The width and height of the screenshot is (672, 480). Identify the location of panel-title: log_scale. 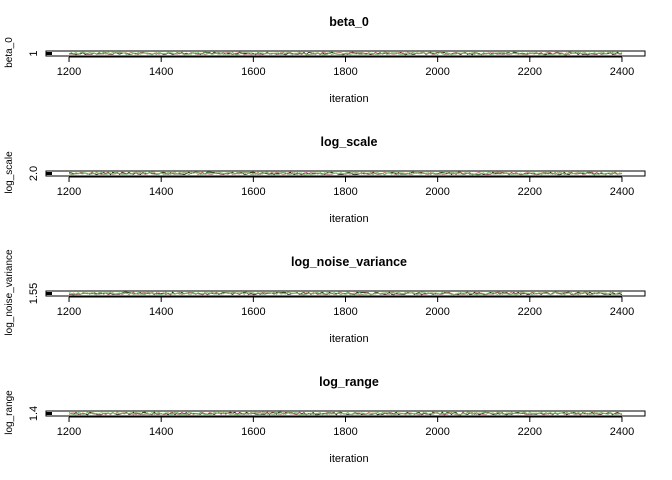
(349, 142).